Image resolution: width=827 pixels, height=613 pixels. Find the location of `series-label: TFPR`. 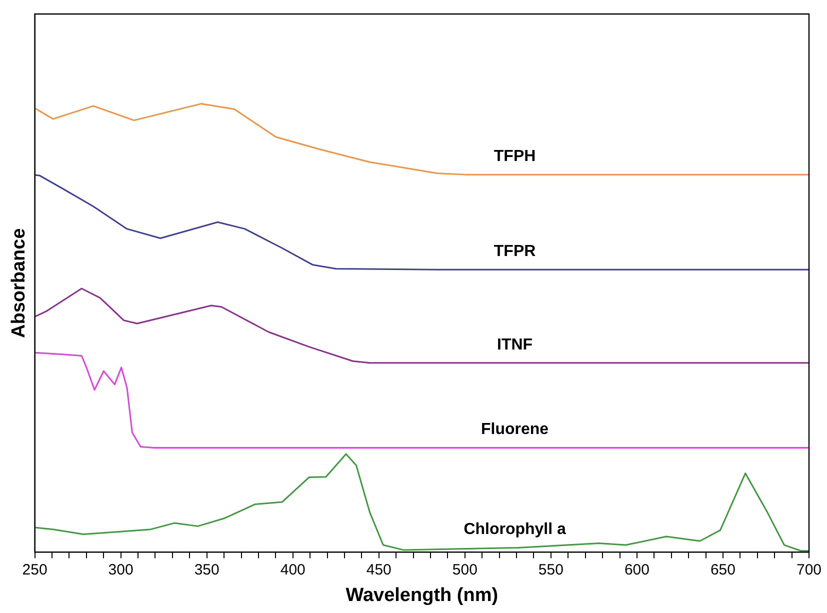

series-label: TFPR is located at coordinates (515, 251).